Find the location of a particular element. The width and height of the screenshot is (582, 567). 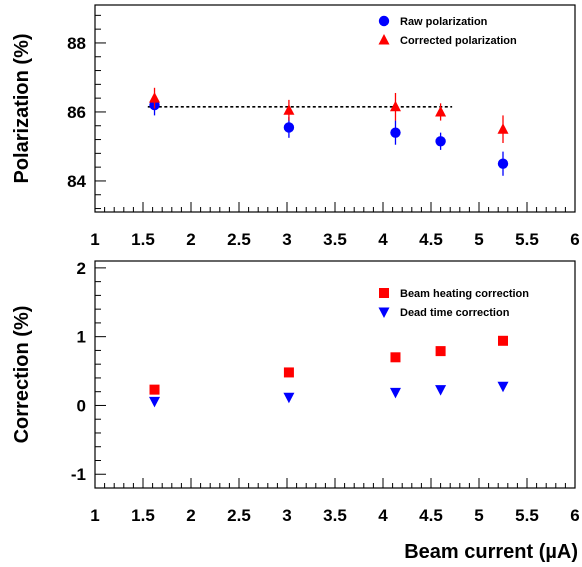

series-dead-time-correction is located at coordinates (329, 394).